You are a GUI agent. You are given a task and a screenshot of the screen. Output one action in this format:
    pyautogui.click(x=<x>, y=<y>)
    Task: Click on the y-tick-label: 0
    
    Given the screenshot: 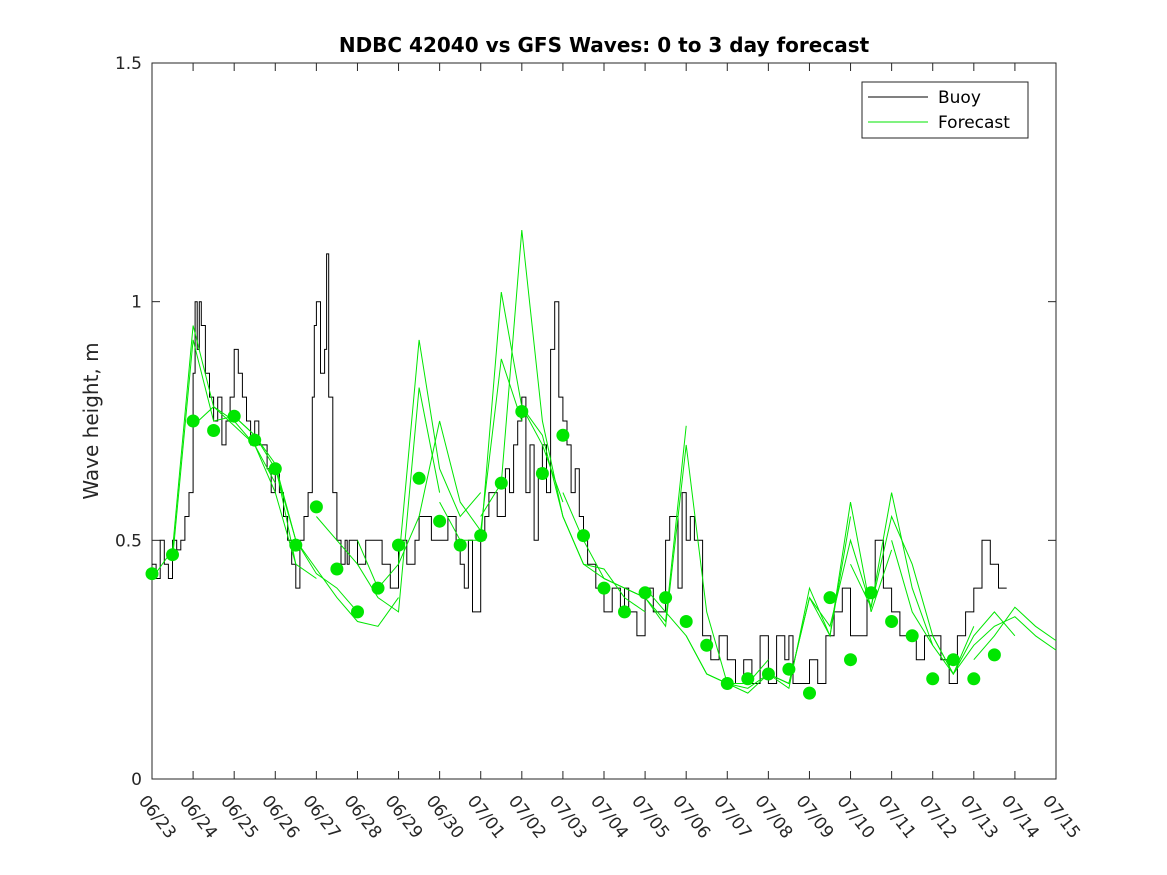 What is the action you would take?
    pyautogui.click(x=136, y=780)
    